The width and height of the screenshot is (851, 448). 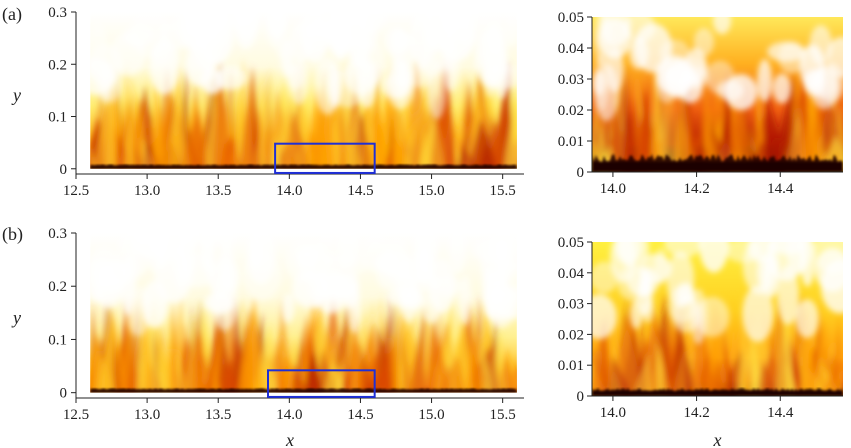 I want to click on x-tick-label: 15.0, so click(x=431, y=191).